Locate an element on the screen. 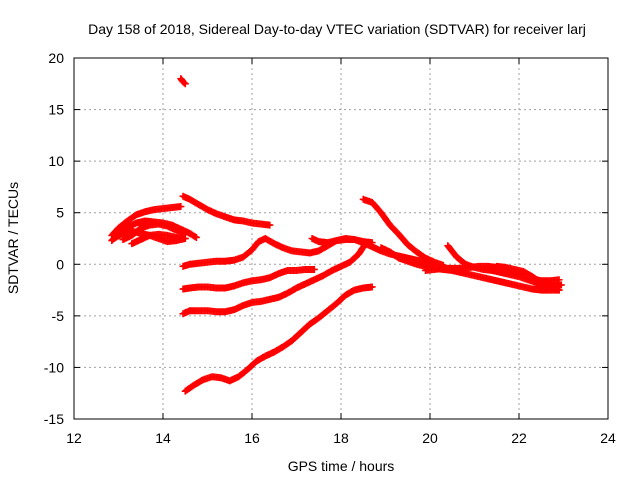 Image resolution: width=640 pixels, height=480 pixels. x-tick-label: 16 is located at coordinates (252, 438).